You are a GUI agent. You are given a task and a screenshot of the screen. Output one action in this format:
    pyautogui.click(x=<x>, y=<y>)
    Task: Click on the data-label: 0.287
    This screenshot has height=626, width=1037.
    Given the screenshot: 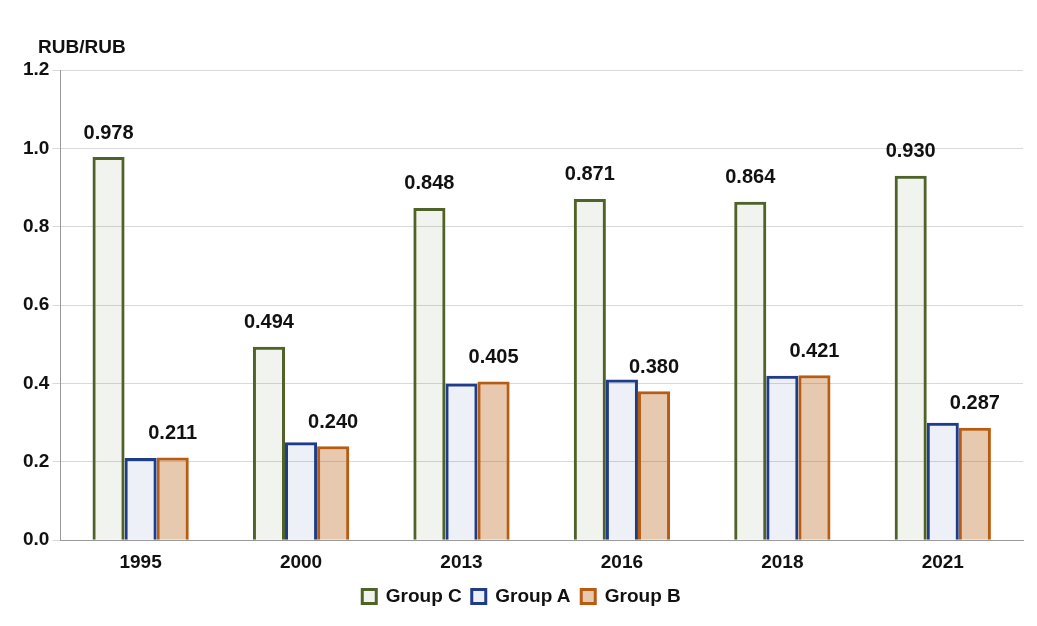 What is the action you would take?
    pyautogui.click(x=974, y=402)
    